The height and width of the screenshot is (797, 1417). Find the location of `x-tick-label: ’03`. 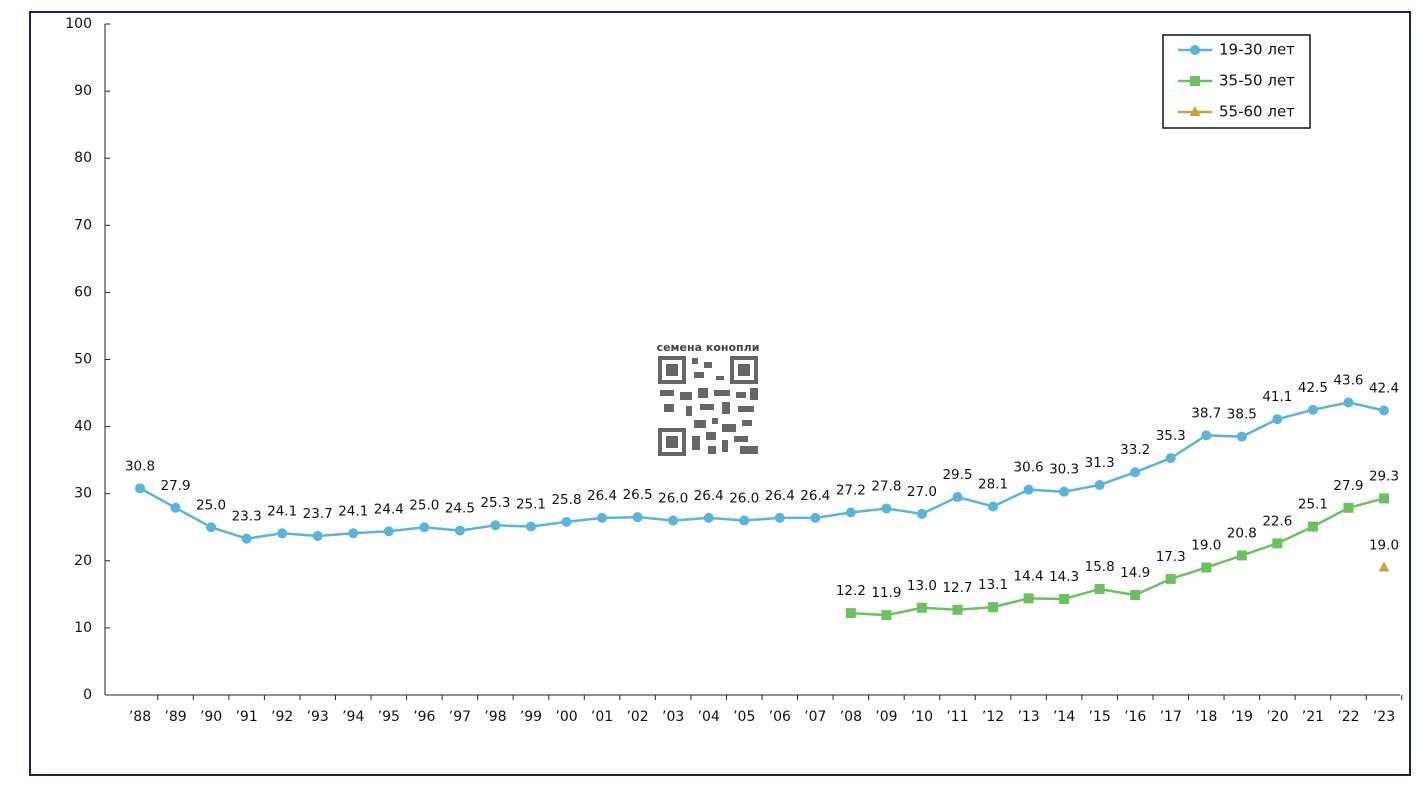

x-tick-label: ’03 is located at coordinates (673, 717).